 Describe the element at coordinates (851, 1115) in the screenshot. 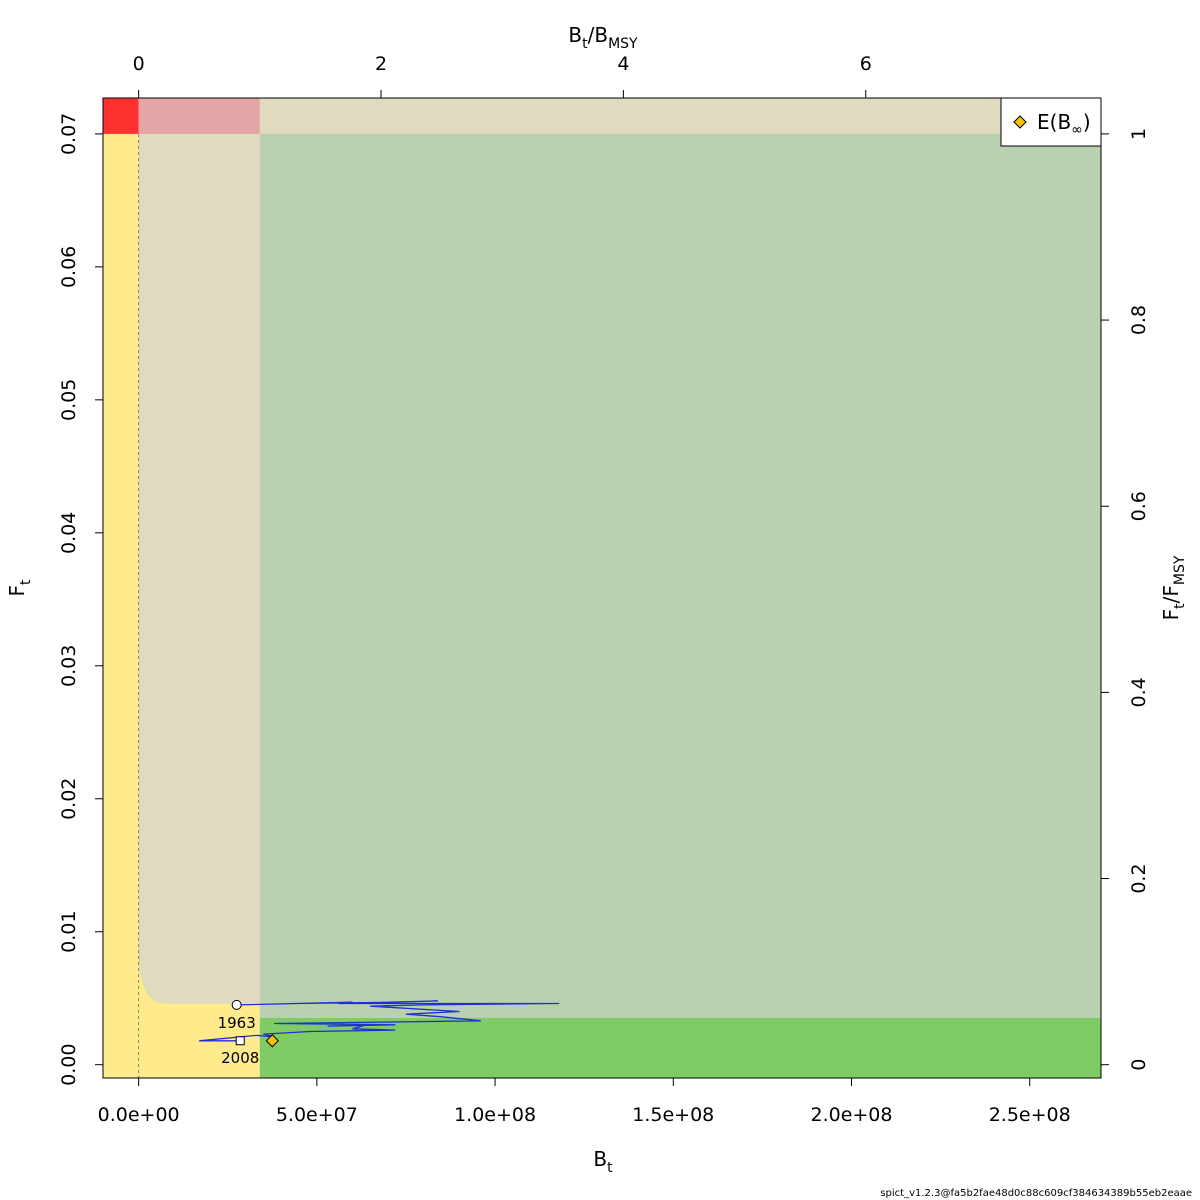

I see `x-bottom-tick-label: 2.0e+08` at that location.